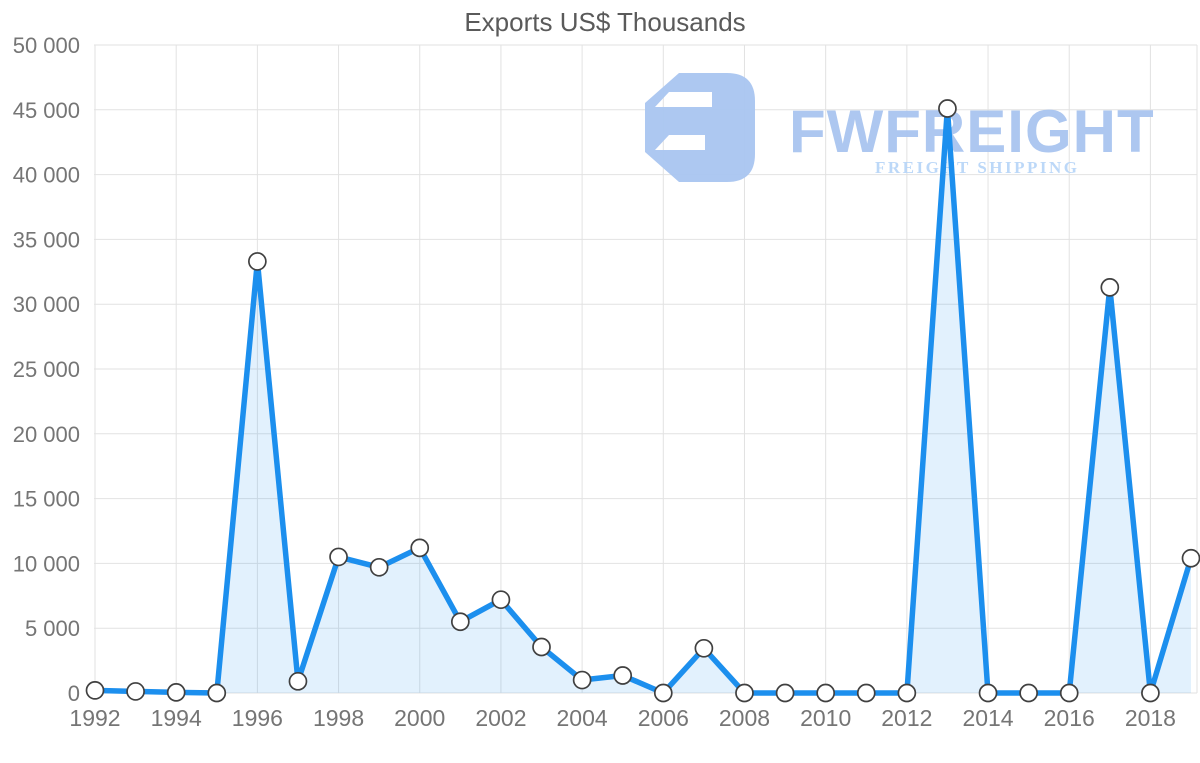 This screenshot has height=763, width=1200. What do you see at coordinates (176, 692) in the screenshot?
I see `data-point-1994` at bounding box center [176, 692].